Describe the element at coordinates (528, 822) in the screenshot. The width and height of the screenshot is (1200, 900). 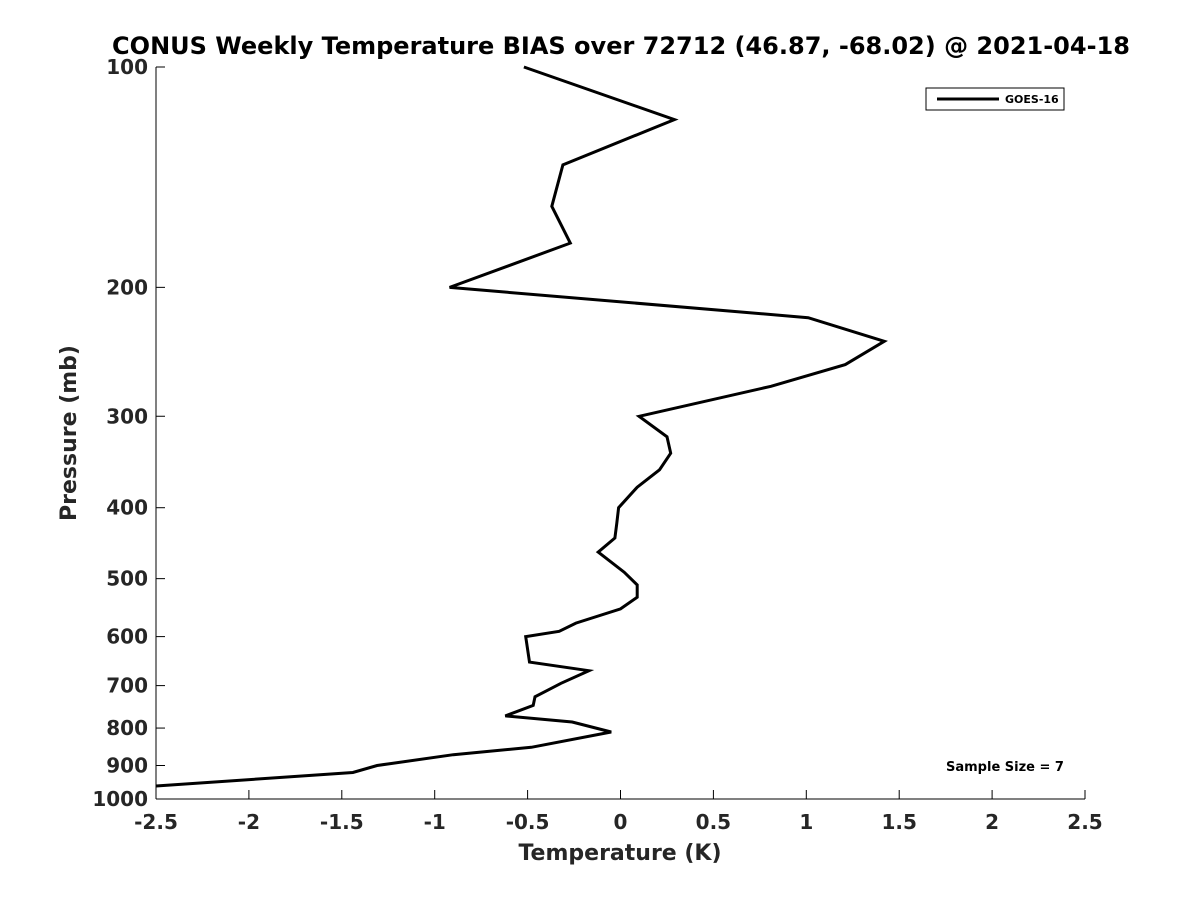
I see `x-tick-label: -0.5` at that location.